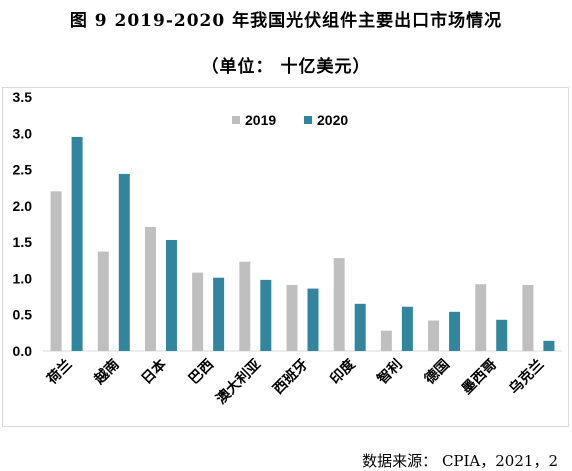 The height and width of the screenshot is (471, 572). Describe the element at coordinates (460, 461) in the screenshot. I see `data-source: 数据来源： CPIA，2021，2` at that location.